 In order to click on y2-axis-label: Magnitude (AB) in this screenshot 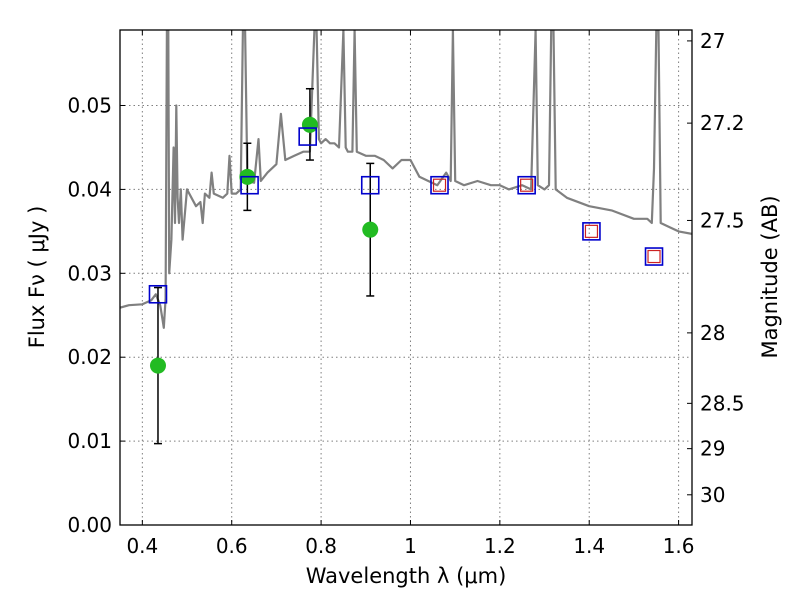, I will do `click(770, 276)`.